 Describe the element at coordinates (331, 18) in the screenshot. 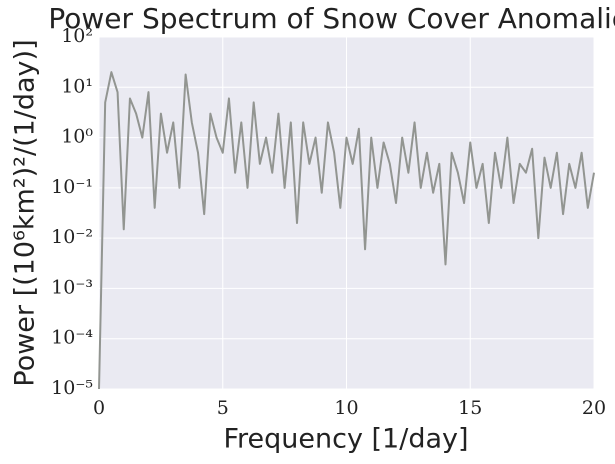

I see `chart-title: Power Spectrum of Snow Cover Anomalies` at that location.